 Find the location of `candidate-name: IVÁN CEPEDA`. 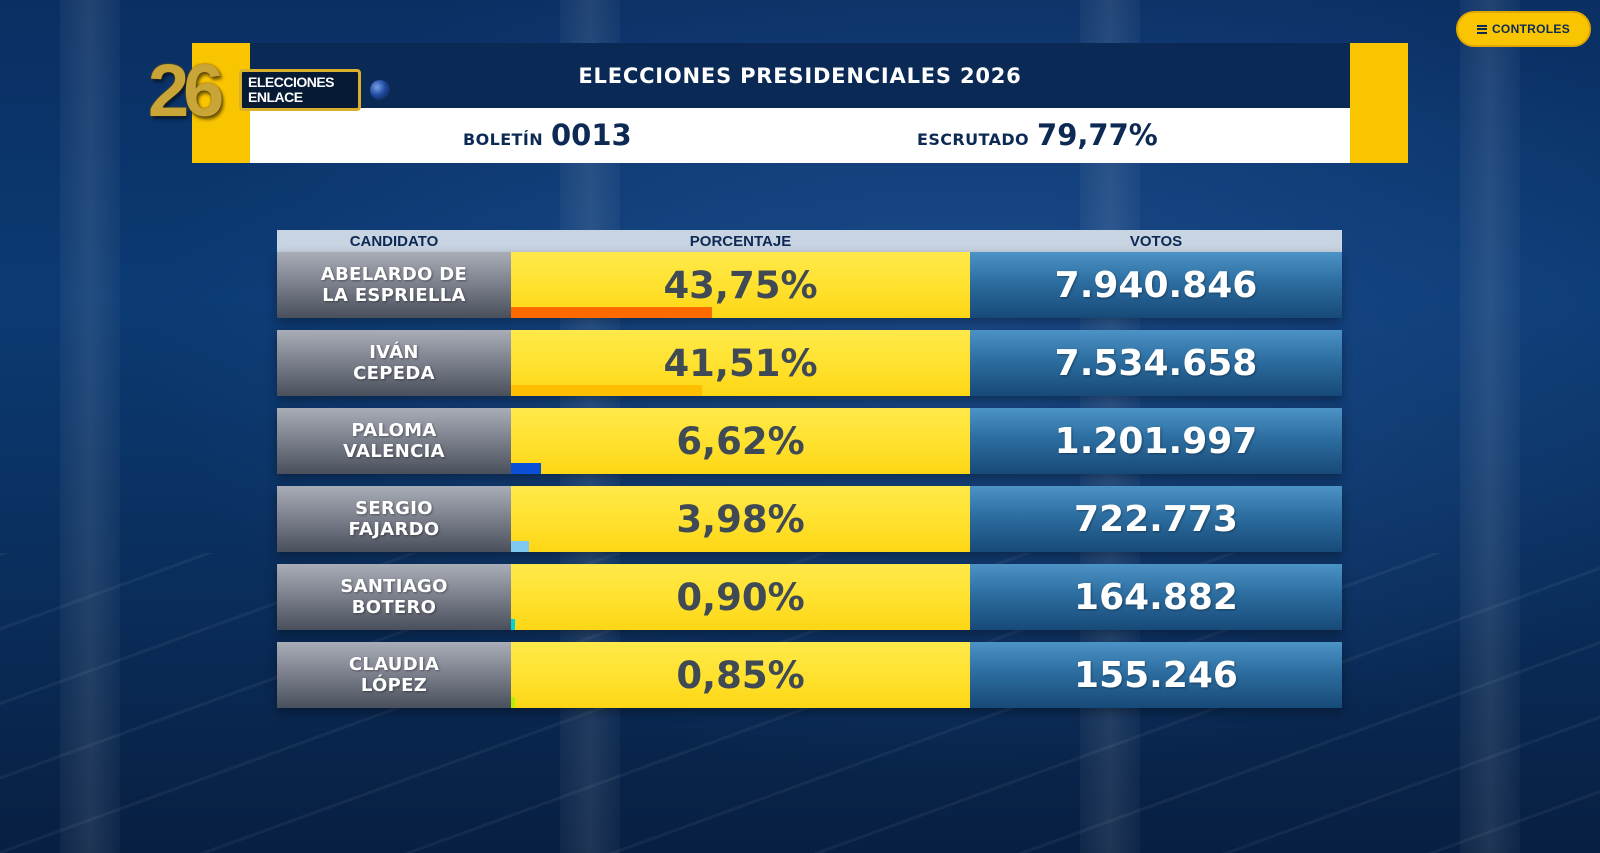

candidate-name: IVÁN CEPEDA is located at coordinates (394, 363).